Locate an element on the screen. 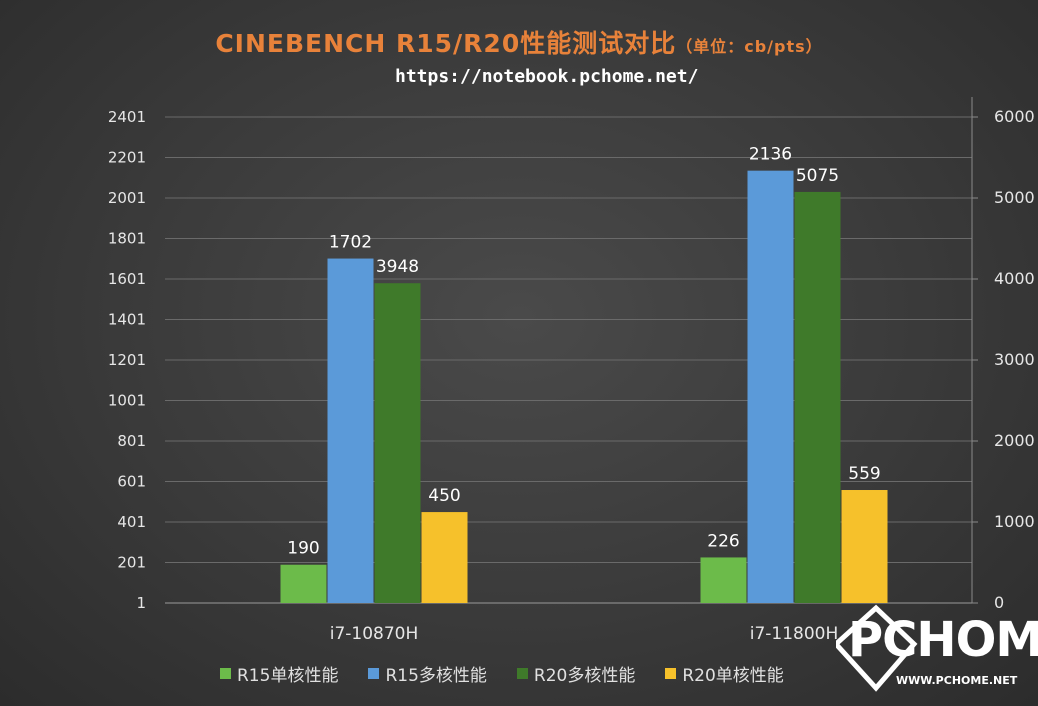  chart-title: CINEBENCH R15/R20性能测试对比（单位：cb/pts） is located at coordinates (519, 42).